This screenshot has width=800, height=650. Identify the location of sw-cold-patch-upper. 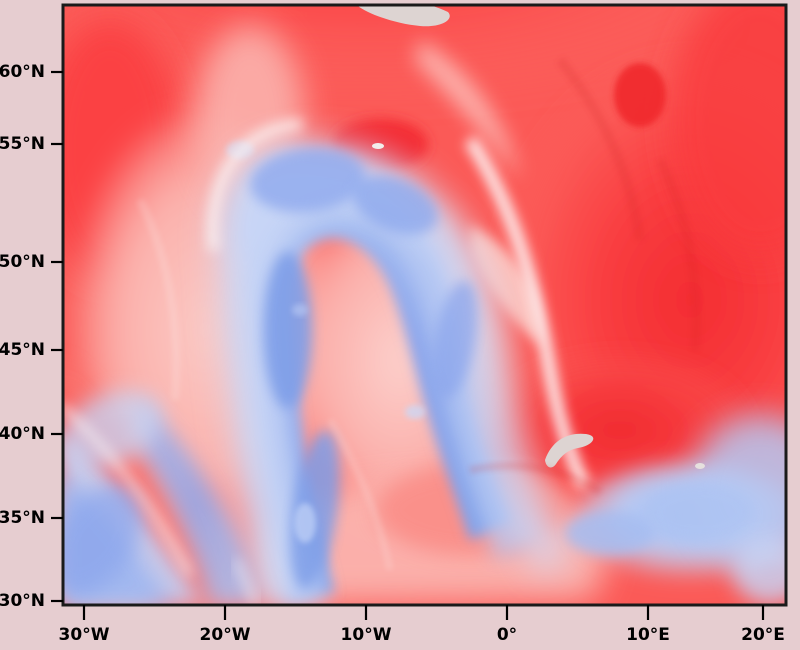
(112, 430).